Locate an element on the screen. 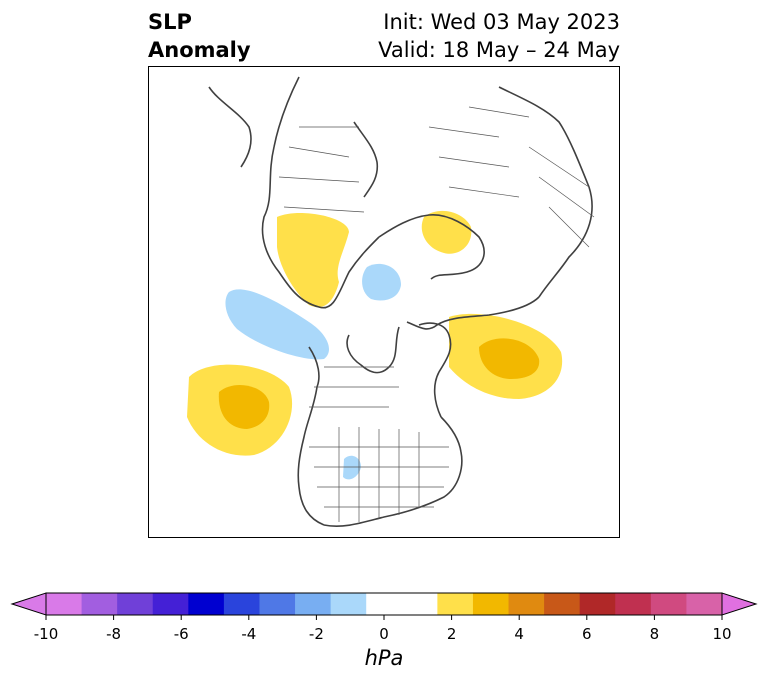 The height and width of the screenshot is (684, 768). colorbar-tick-label: 2 is located at coordinates (451, 634).